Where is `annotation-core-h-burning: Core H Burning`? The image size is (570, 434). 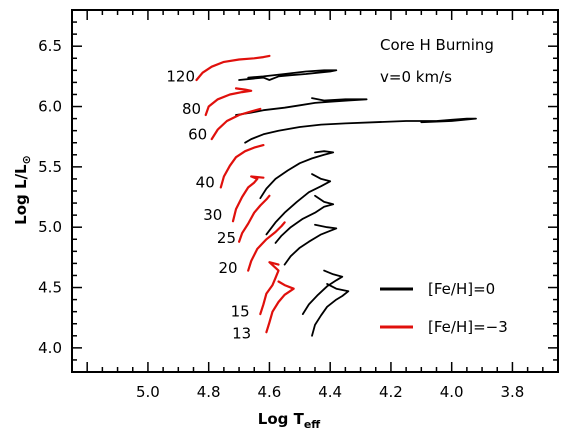
annotation-core-h-burning: Core H Burning is located at coordinates (437, 45).